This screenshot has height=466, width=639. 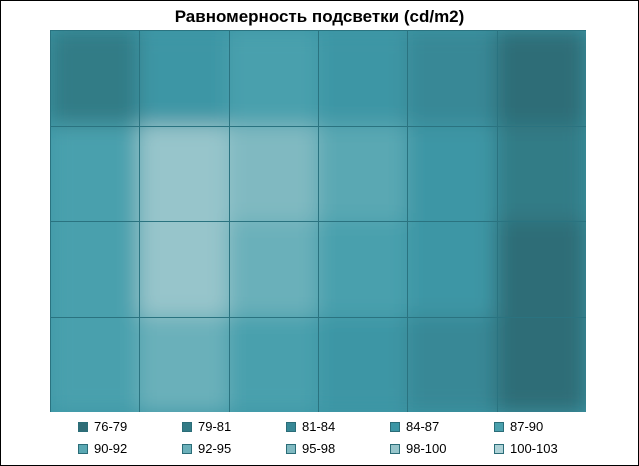 What do you see at coordinates (423, 426) in the screenshot?
I see `legend-label: 84-87` at bounding box center [423, 426].